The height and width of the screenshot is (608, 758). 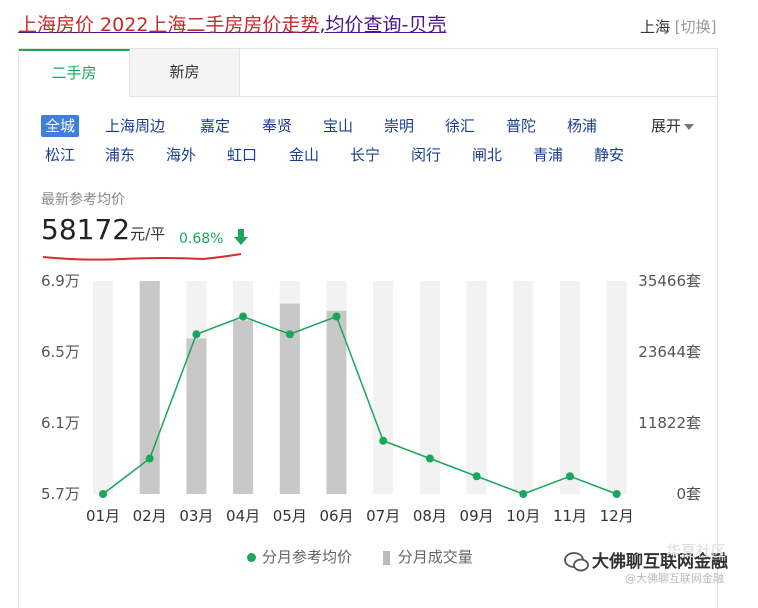 I want to click on tab-new-house: 新房, so click(x=185, y=72).